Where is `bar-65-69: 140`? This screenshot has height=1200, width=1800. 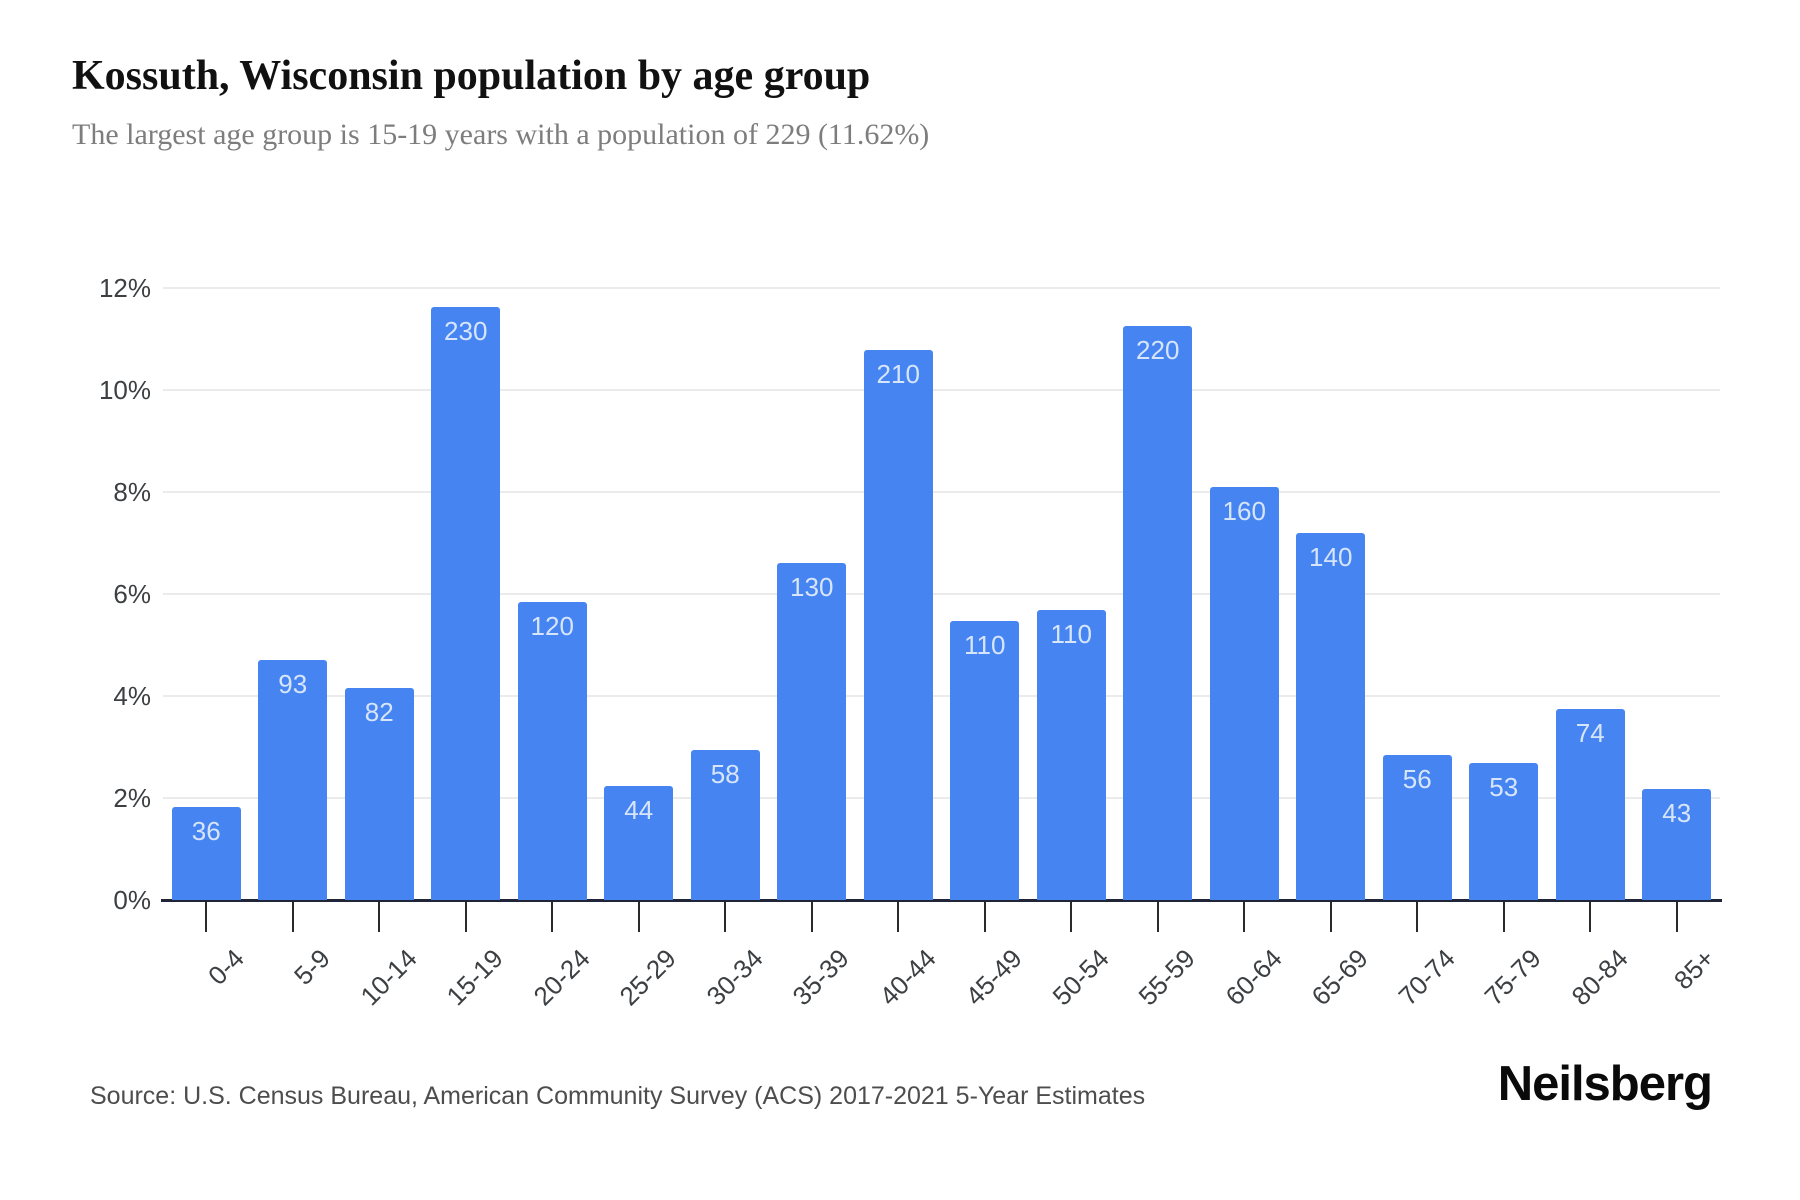
bar-65-69: 140 is located at coordinates (1331, 716).